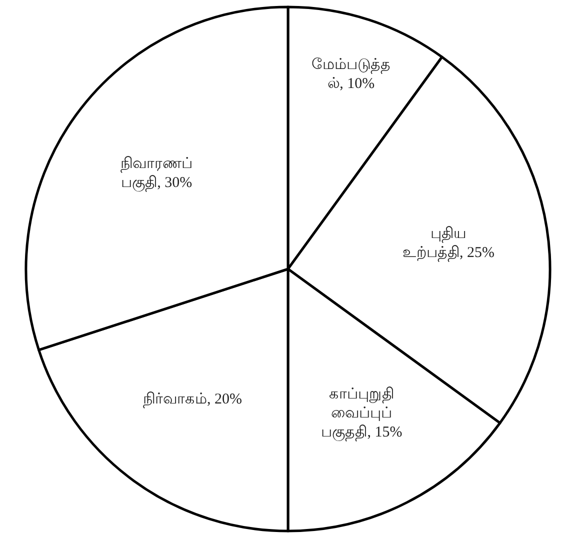 This screenshot has width=563, height=544. Describe the element at coordinates (193, 400) in the screenshot. I see `slice-label: நிர்வாகம், 20%` at that location.